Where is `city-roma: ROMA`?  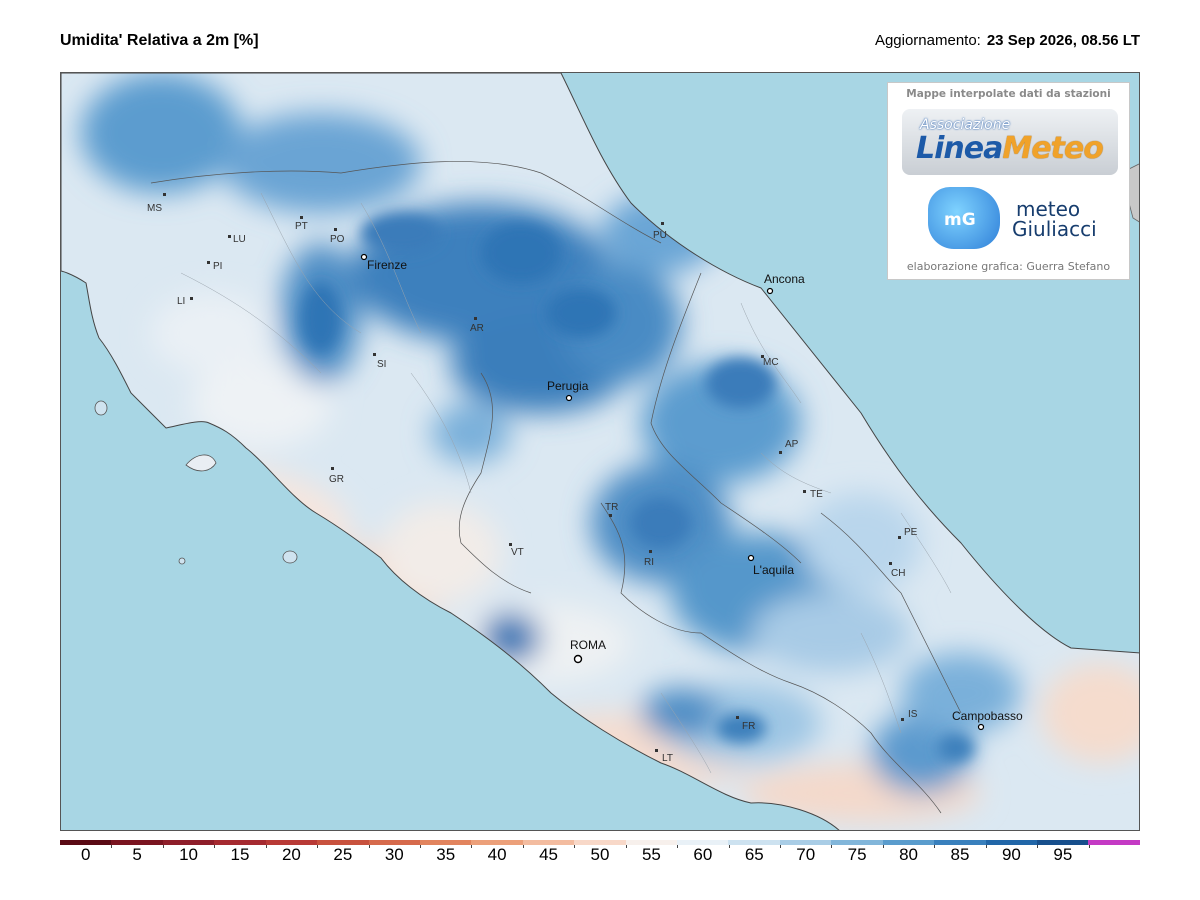 city-roma: ROMA is located at coordinates (588, 651).